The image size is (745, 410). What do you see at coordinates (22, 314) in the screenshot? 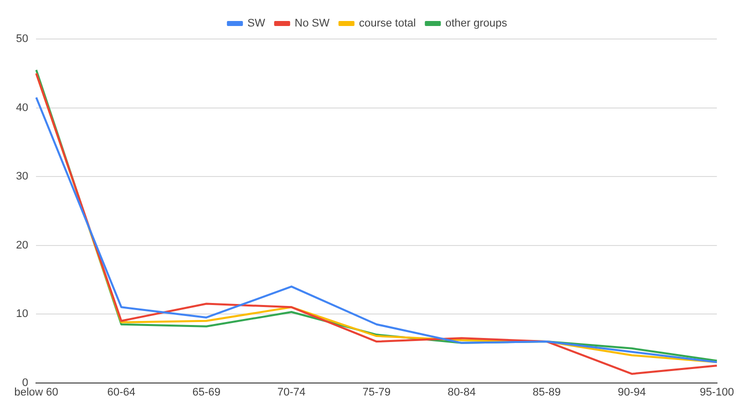
I see `y-tick-label: 10` at bounding box center [22, 314].